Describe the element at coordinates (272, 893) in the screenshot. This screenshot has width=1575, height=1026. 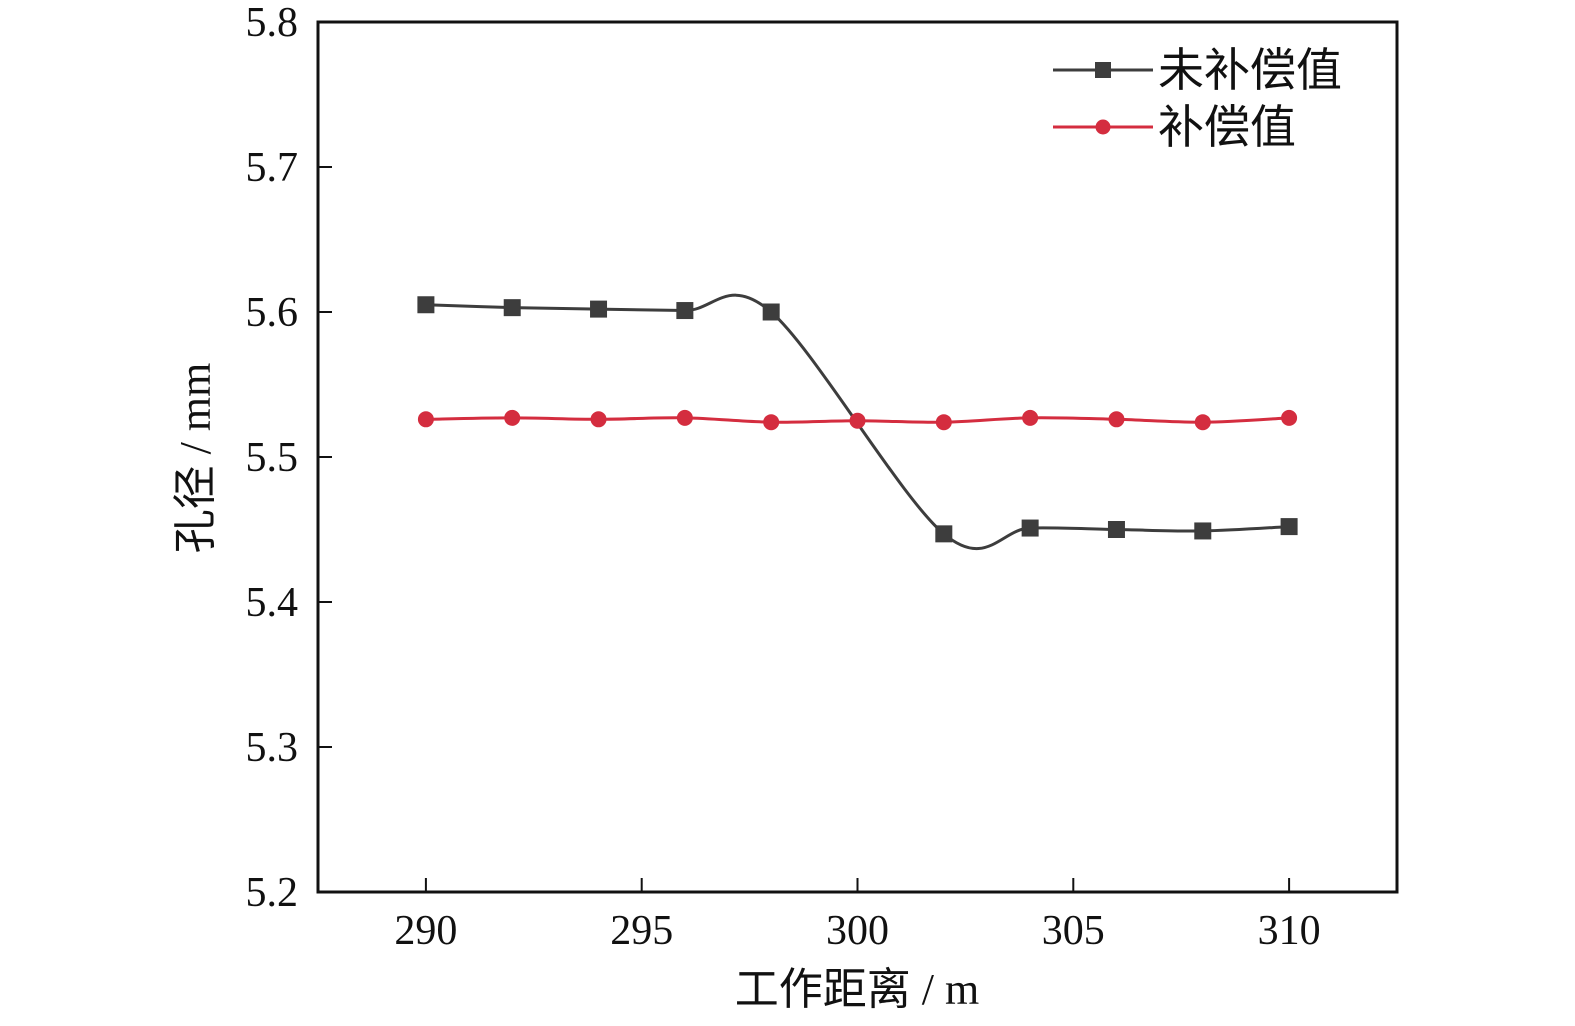
I see `y-tick-label: 5.2` at that location.